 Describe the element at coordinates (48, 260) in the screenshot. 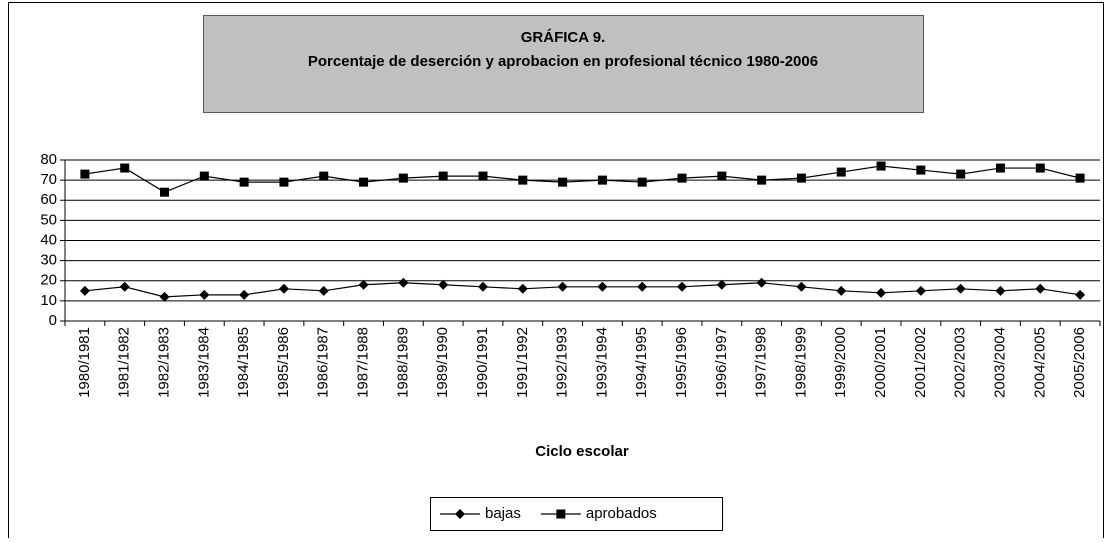

I see `y-tick-label: 30` at that location.